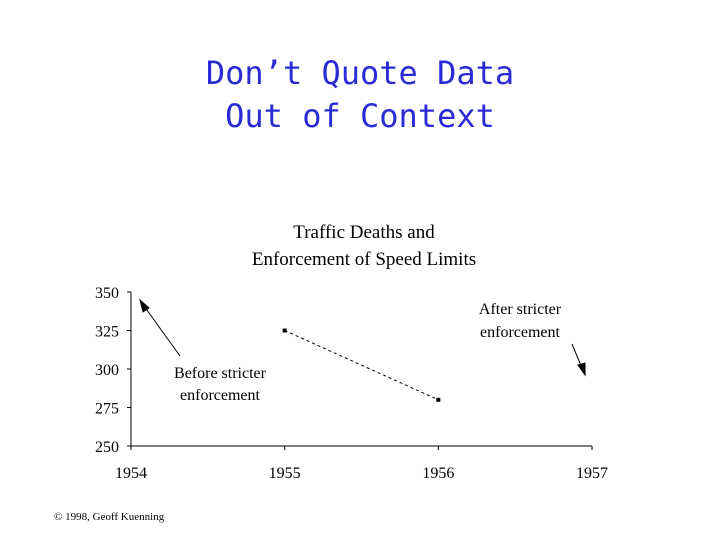  Describe the element at coordinates (364, 259) in the screenshot. I see `chart-title: Enforcement of Speed Limits` at that location.